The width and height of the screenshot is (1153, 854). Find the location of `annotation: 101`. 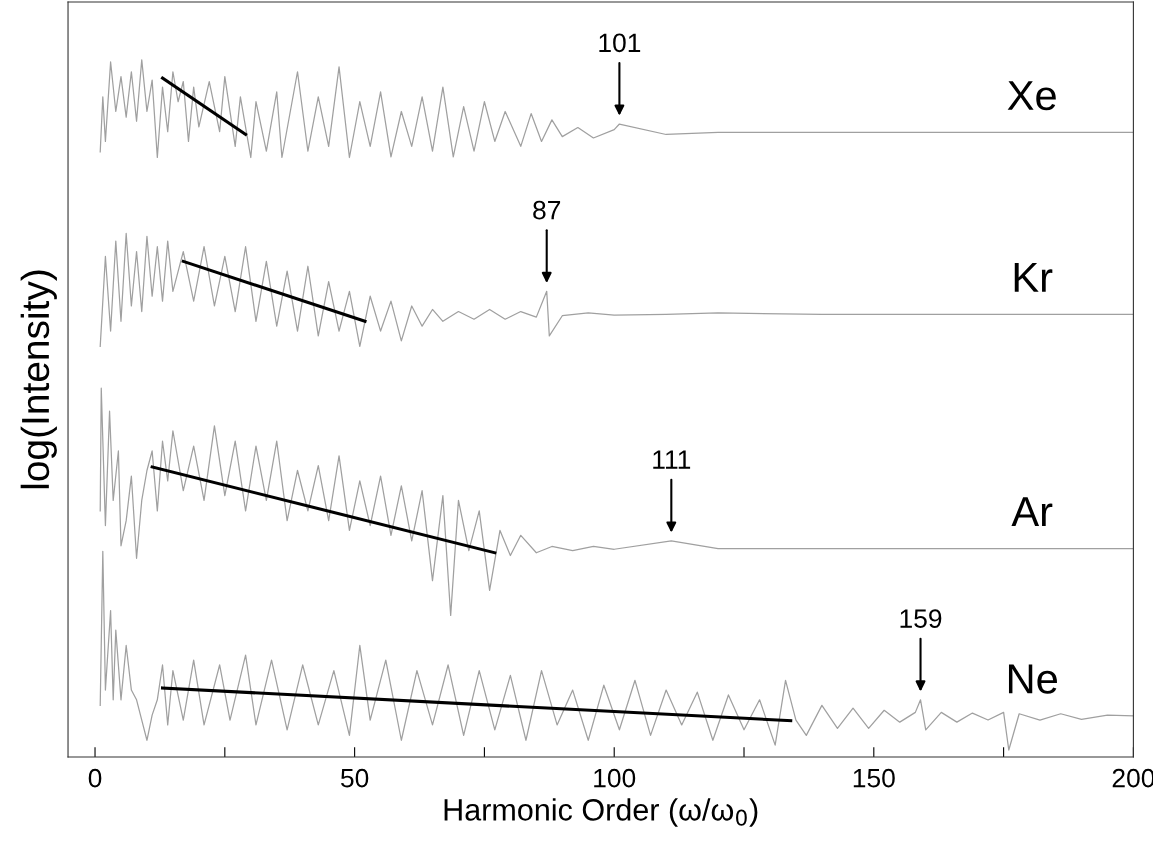

annotation: 101 is located at coordinates (620, 43).